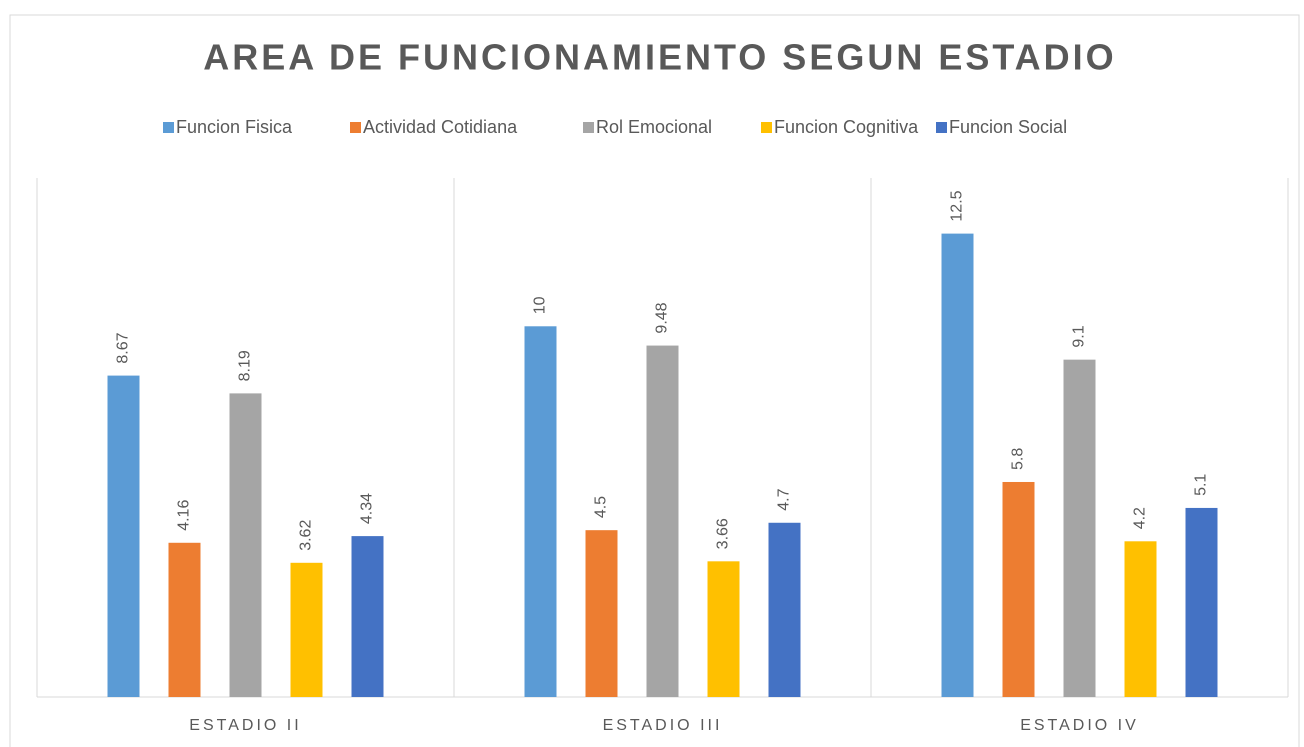 This screenshot has width=1304, height=747. I want to click on data-label: 12.5, so click(957, 205).